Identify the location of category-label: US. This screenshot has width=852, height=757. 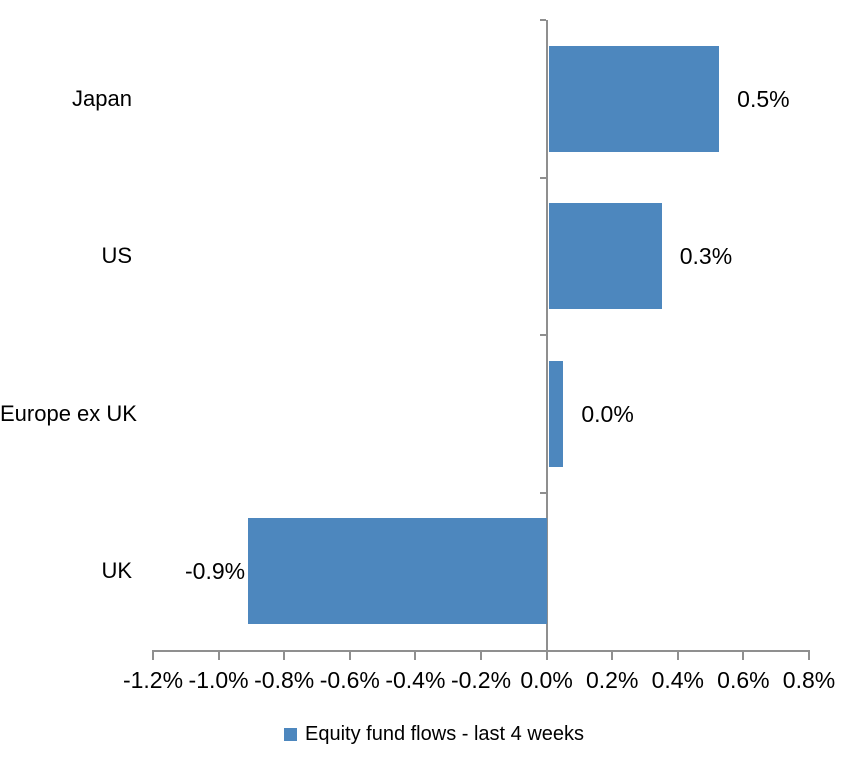
(116, 256).